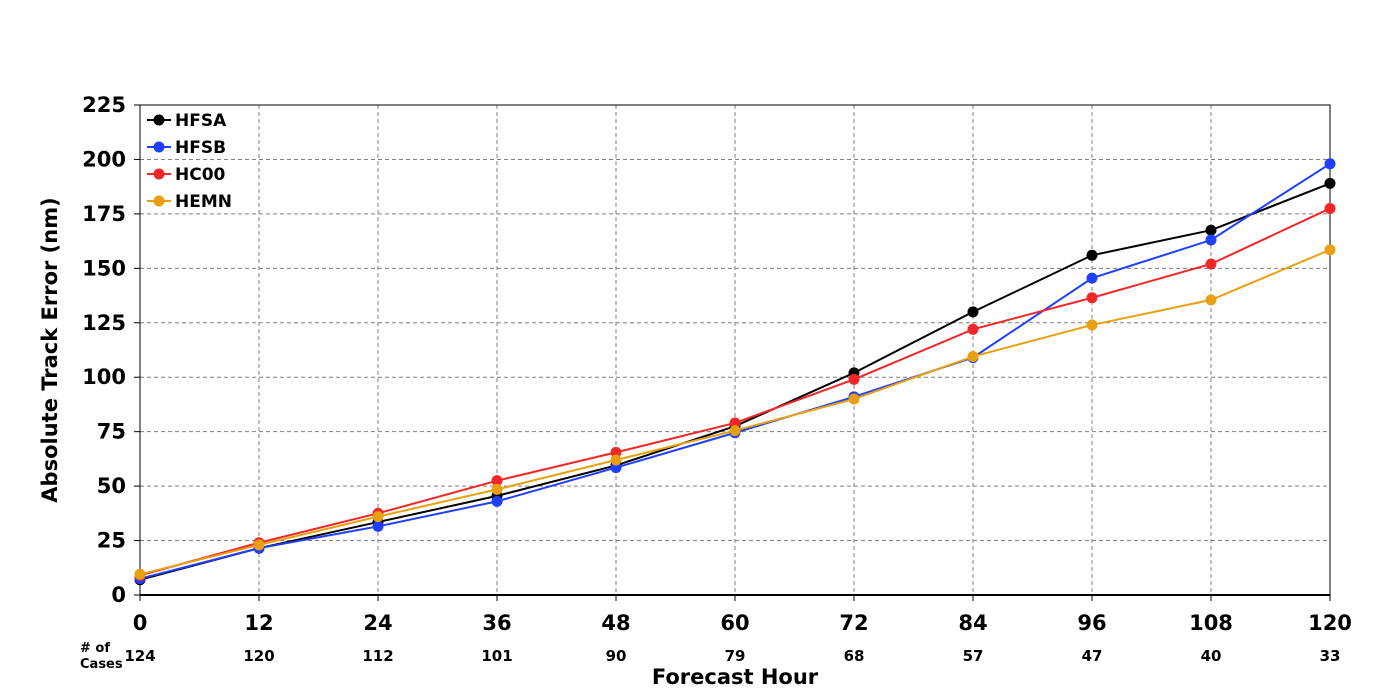 The height and width of the screenshot is (700, 1400). I want to click on x-tick-label: 84, so click(972, 623).